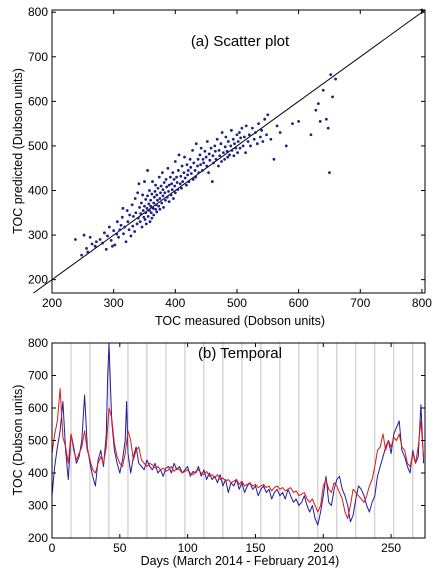 The height and width of the screenshot is (572, 447). Describe the element at coordinates (188, 548) in the screenshot. I see `temporal-x-tick-label: 100` at that location.